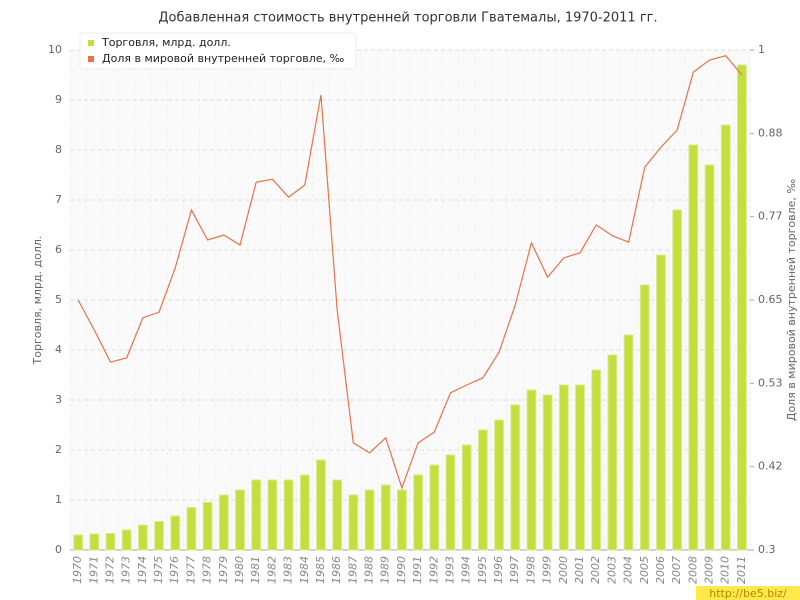 This screenshot has height=600, width=800. Describe the element at coordinates (761, 49) in the screenshot. I see `y2-tick-label: 1` at that location.